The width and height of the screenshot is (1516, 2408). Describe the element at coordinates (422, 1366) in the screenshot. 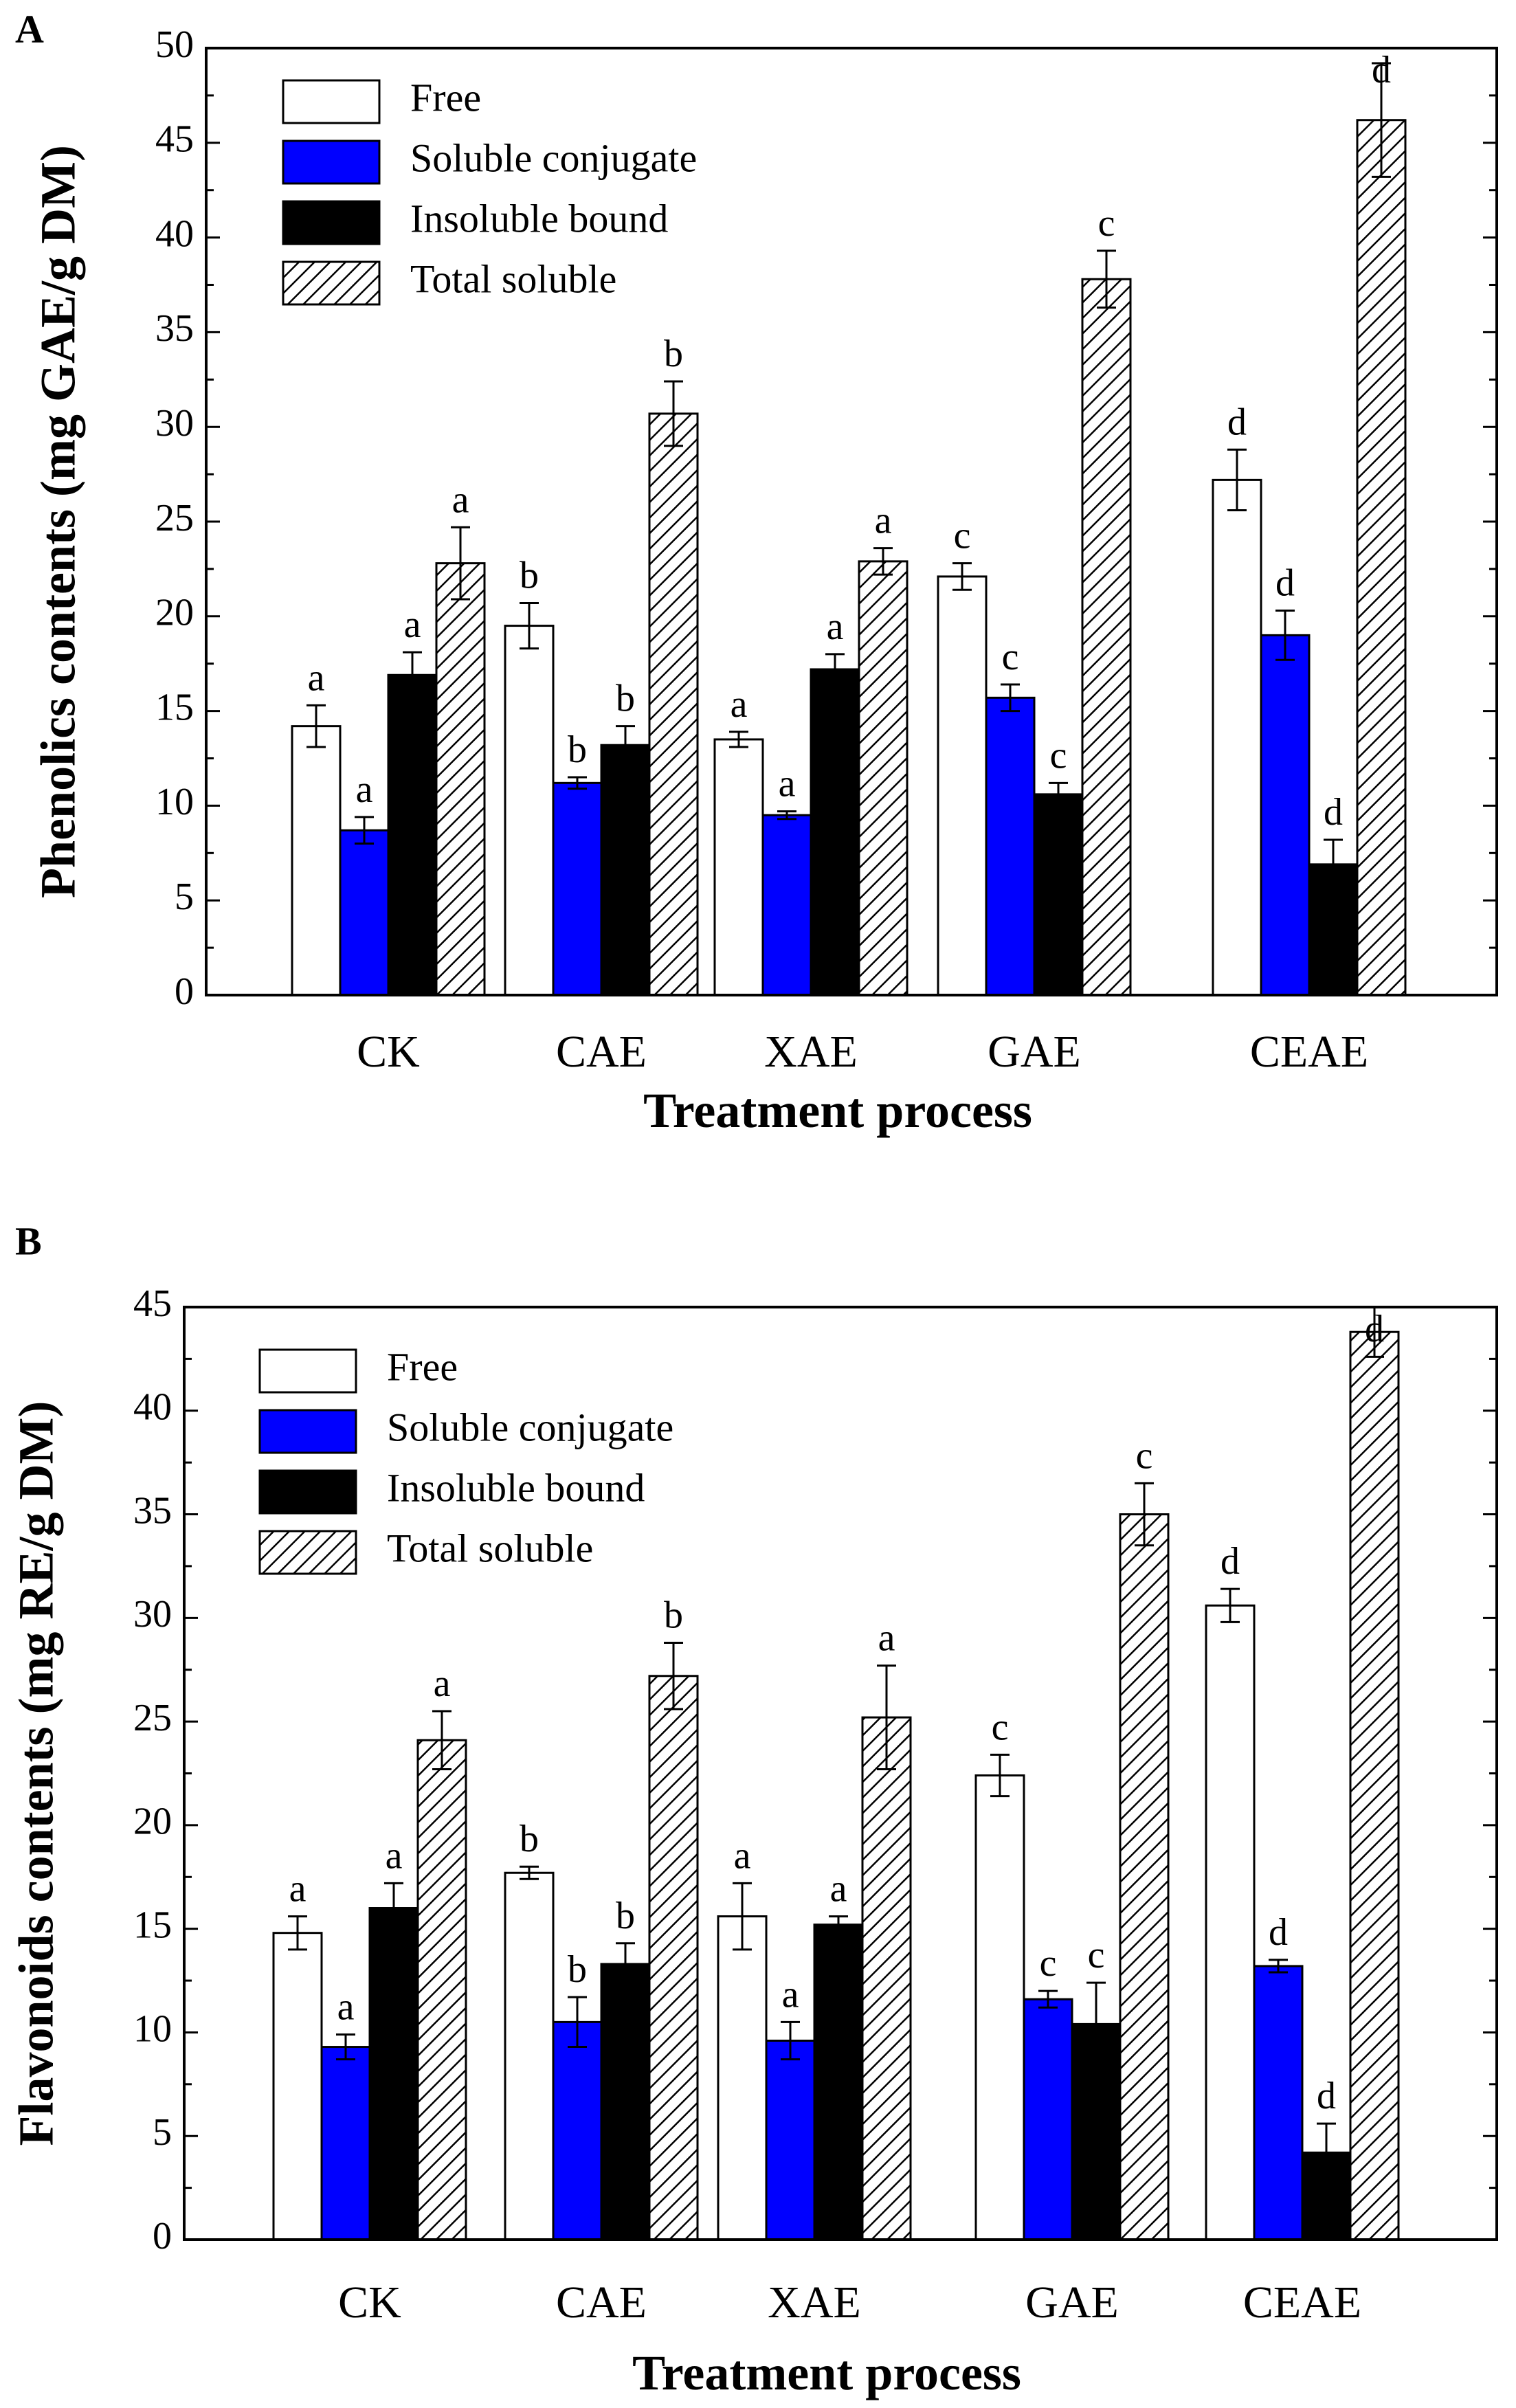

I see `panel-b-legend-label-free: Free` at that location.